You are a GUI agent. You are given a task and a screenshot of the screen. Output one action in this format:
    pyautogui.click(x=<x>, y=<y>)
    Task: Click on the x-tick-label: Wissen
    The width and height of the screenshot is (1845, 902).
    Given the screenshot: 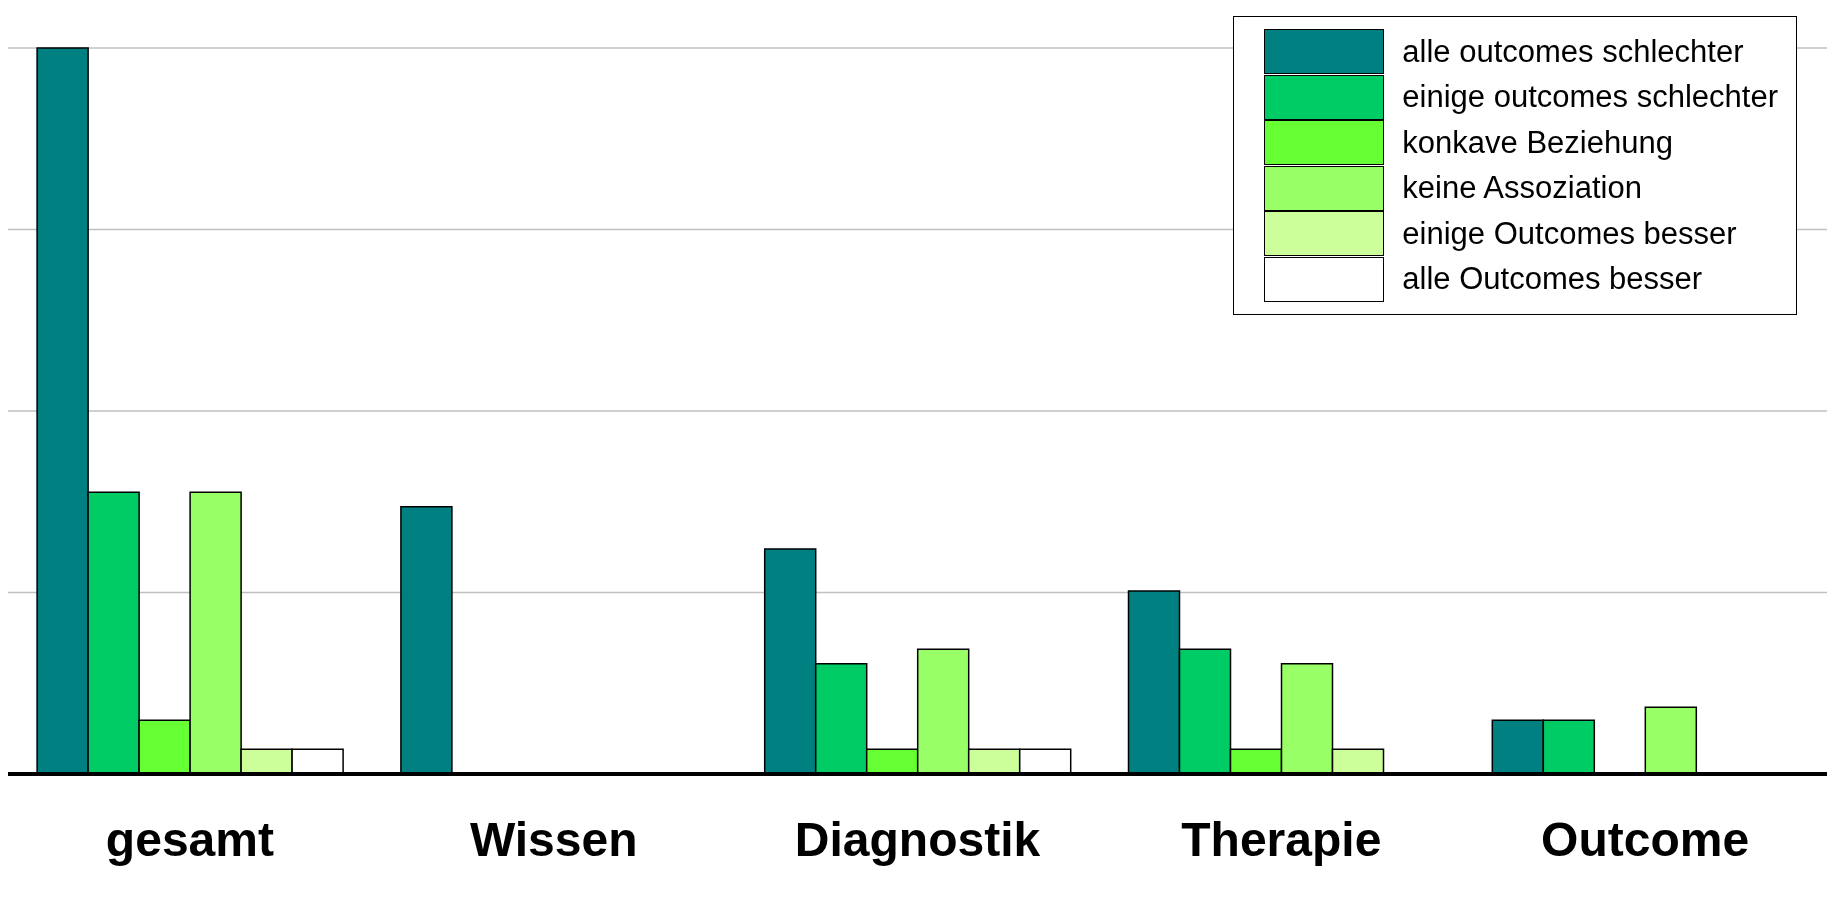 What is the action you would take?
    pyautogui.click(x=553, y=840)
    